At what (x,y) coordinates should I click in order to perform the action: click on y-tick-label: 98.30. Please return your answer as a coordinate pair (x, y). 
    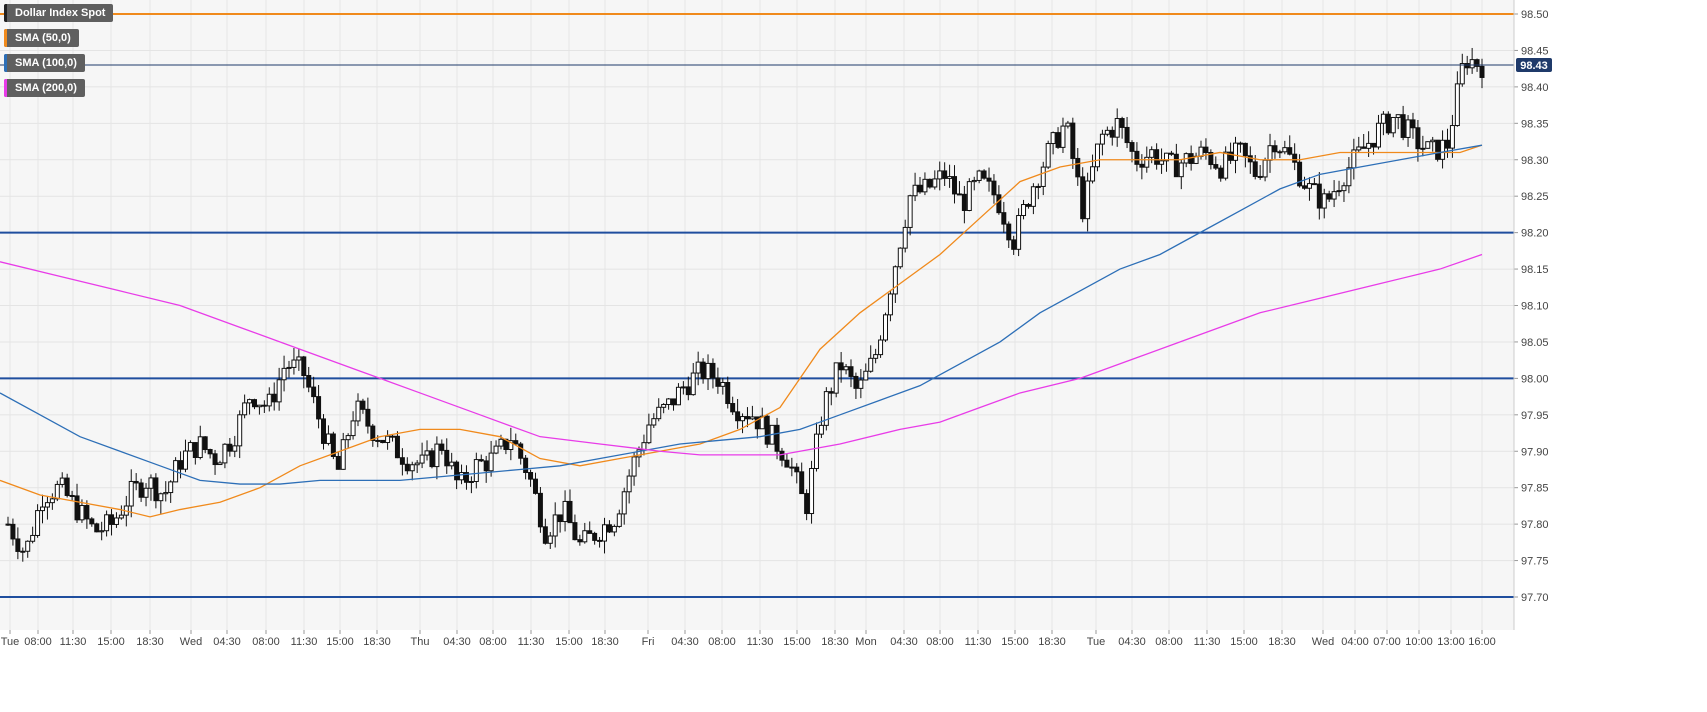
    Looking at the image, I should click on (1535, 161).